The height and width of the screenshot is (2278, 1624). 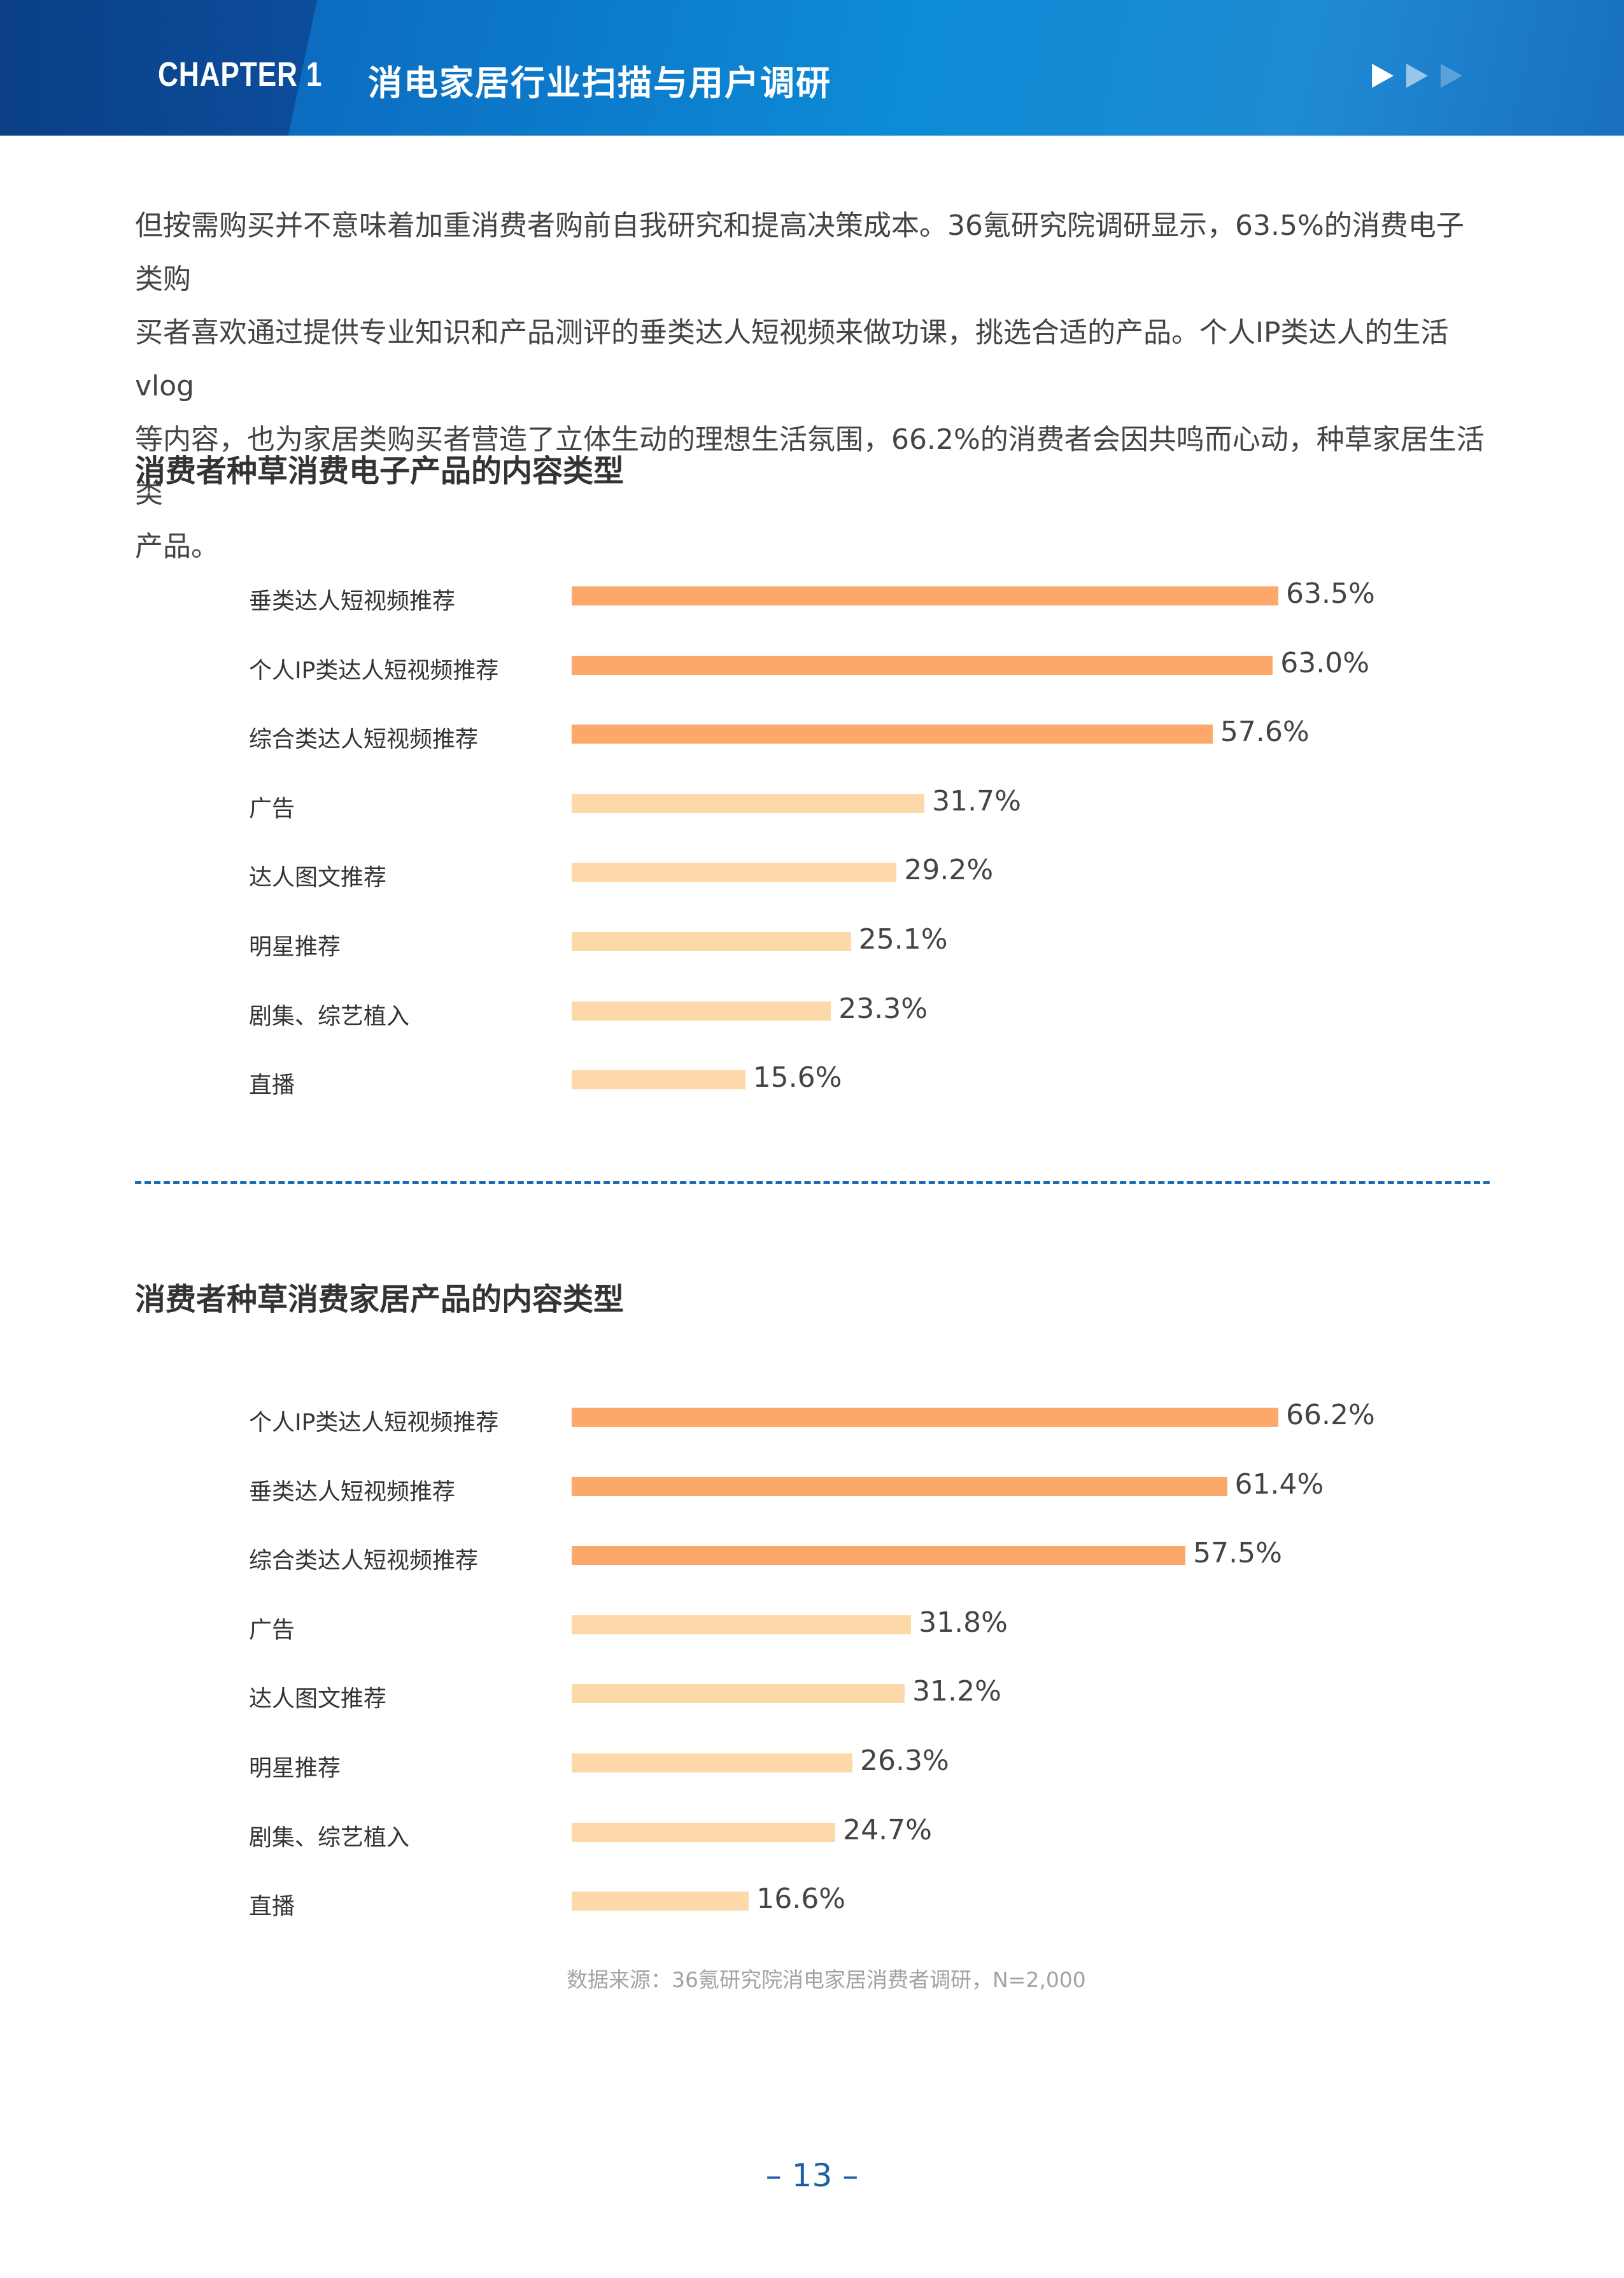 I want to click on bar-row: 达人图文推荐 29.2%, so click(x=812, y=873).